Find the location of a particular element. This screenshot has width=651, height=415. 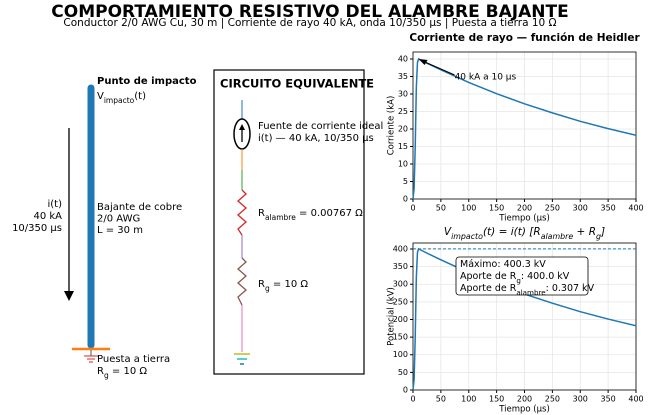

chart-title: Vimpacto(t) = i(t) [Ralambre + Rg] is located at coordinates (524, 233).